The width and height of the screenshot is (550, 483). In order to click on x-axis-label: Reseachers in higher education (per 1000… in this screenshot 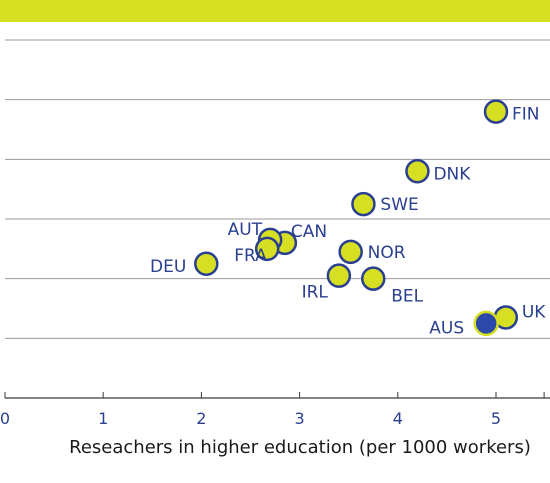, I will do `click(300, 447)`.